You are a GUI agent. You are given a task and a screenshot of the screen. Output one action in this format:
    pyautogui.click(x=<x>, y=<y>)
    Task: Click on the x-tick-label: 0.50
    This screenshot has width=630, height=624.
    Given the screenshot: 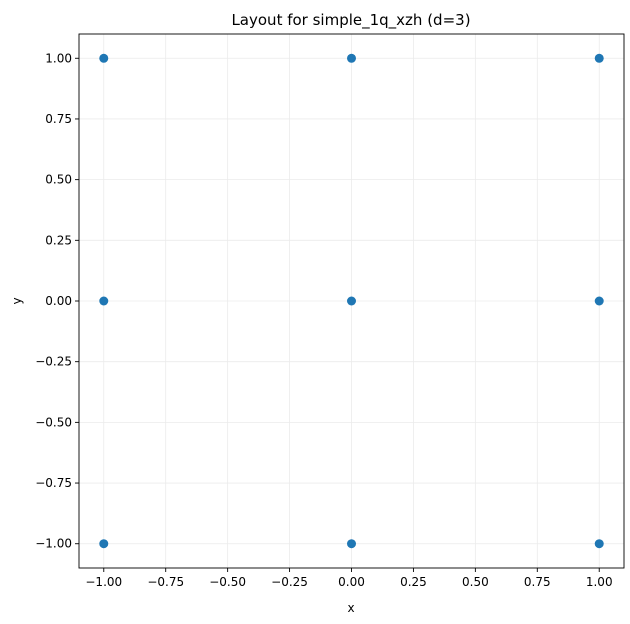 What is the action you would take?
    pyautogui.click(x=475, y=582)
    